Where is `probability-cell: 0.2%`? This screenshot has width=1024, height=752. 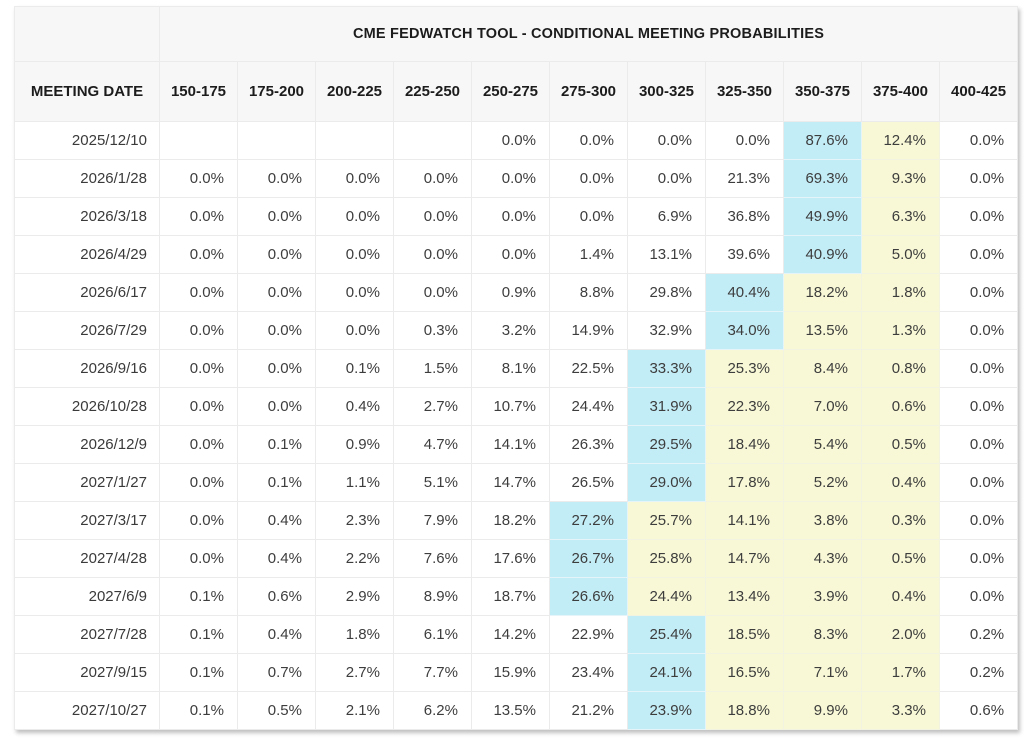
probability-cell: 0.2% is located at coordinates (978, 634).